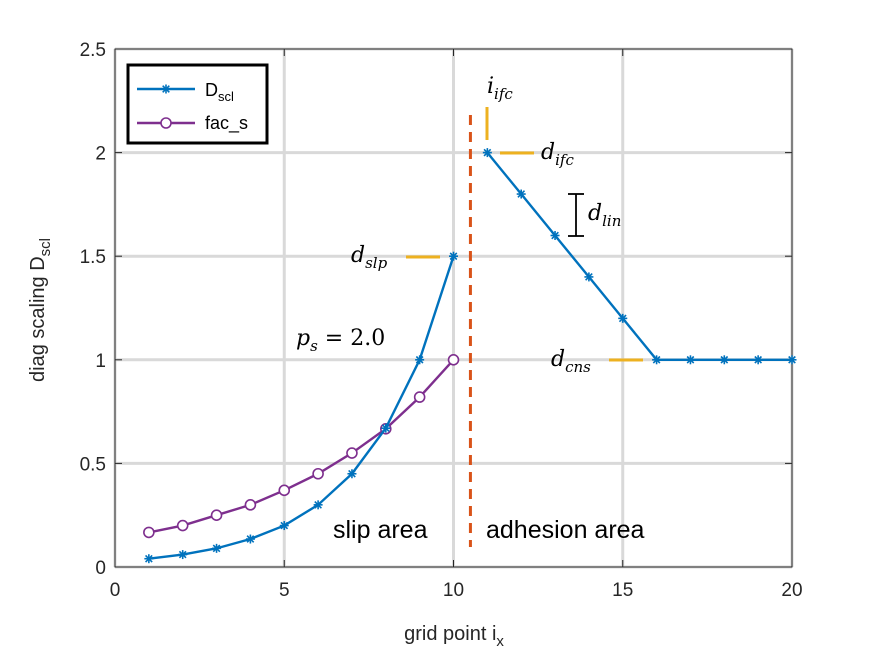 Image resolution: width=875 pixels, height=656 pixels. Describe the element at coordinates (557, 154) in the screenshot. I see `annotation-d-ifc: difc` at that location.